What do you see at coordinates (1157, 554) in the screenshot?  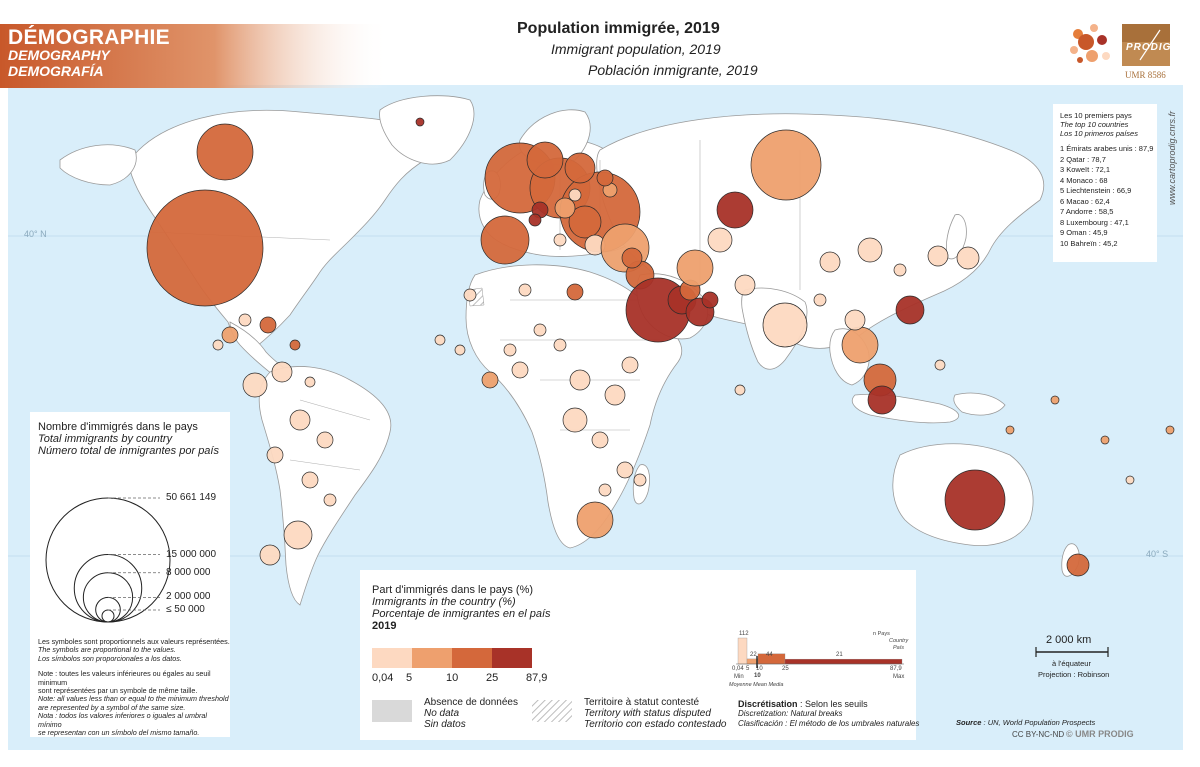 I see `graticule-40s-label: 40° S` at bounding box center [1157, 554].